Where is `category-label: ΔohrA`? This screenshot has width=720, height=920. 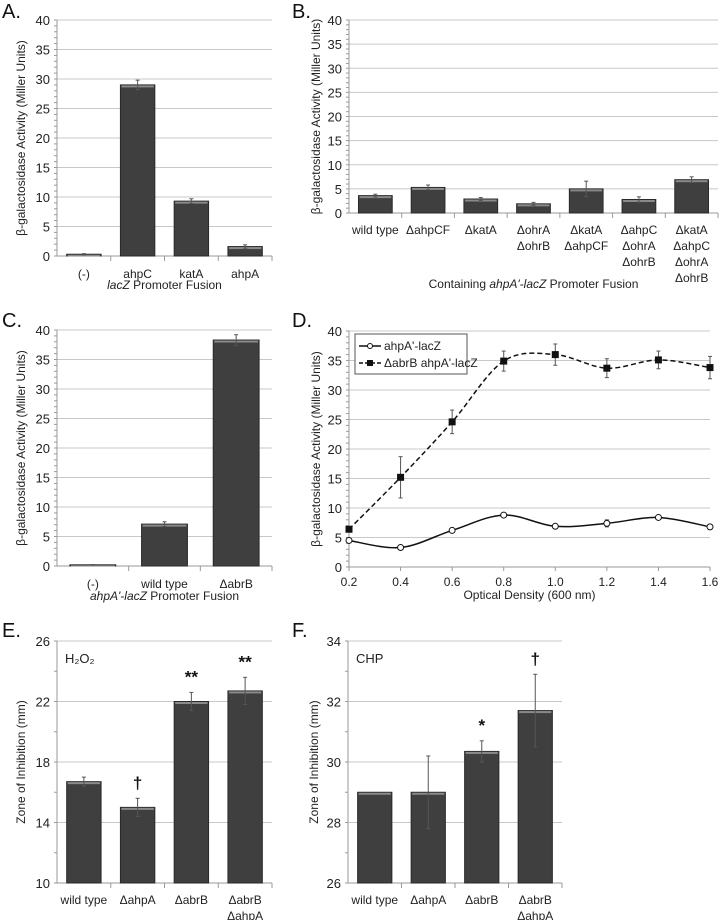
category-label: ΔohrA is located at coordinates (533, 230).